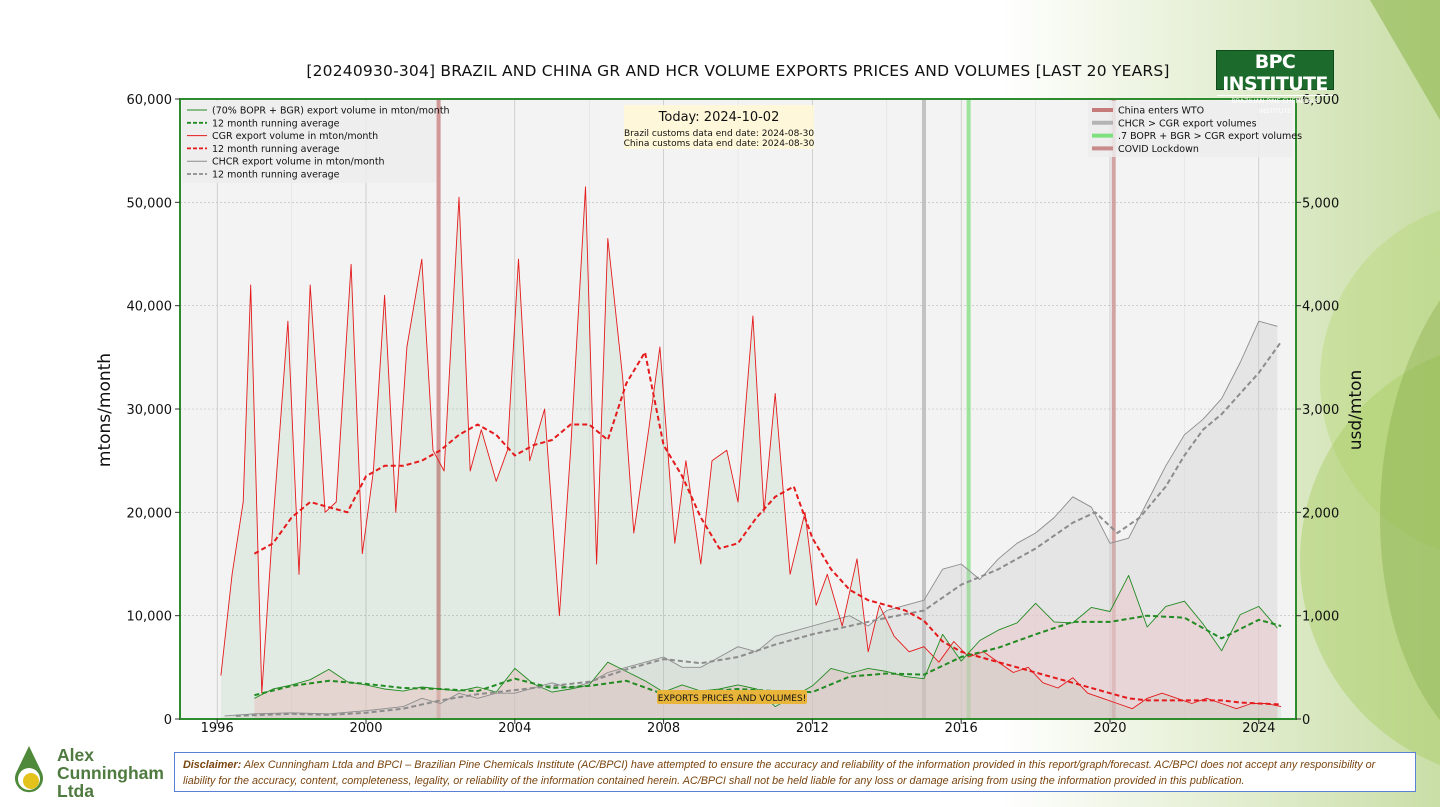  I want to click on legend-event-entry: CHCR > CGR export volumes, so click(1187, 123).